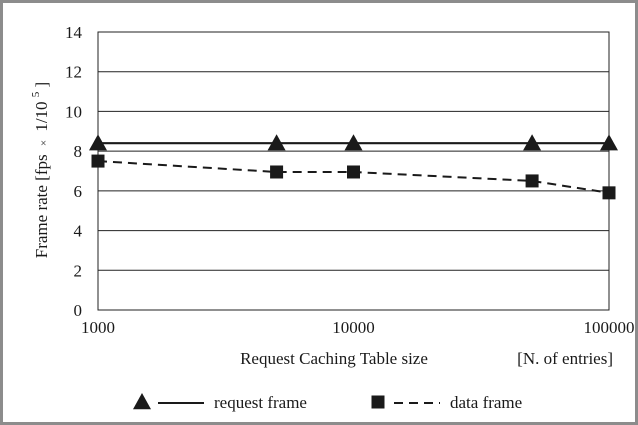 This screenshot has height=425, width=638. I want to click on y-tick-label-0: 0, so click(78, 310).